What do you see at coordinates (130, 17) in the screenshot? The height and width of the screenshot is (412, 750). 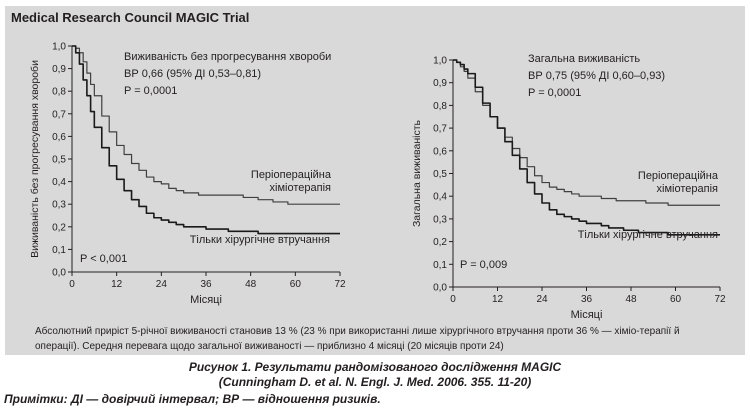 I see `panel-title: Medical Research Council MAGIC Trial` at bounding box center [130, 17].